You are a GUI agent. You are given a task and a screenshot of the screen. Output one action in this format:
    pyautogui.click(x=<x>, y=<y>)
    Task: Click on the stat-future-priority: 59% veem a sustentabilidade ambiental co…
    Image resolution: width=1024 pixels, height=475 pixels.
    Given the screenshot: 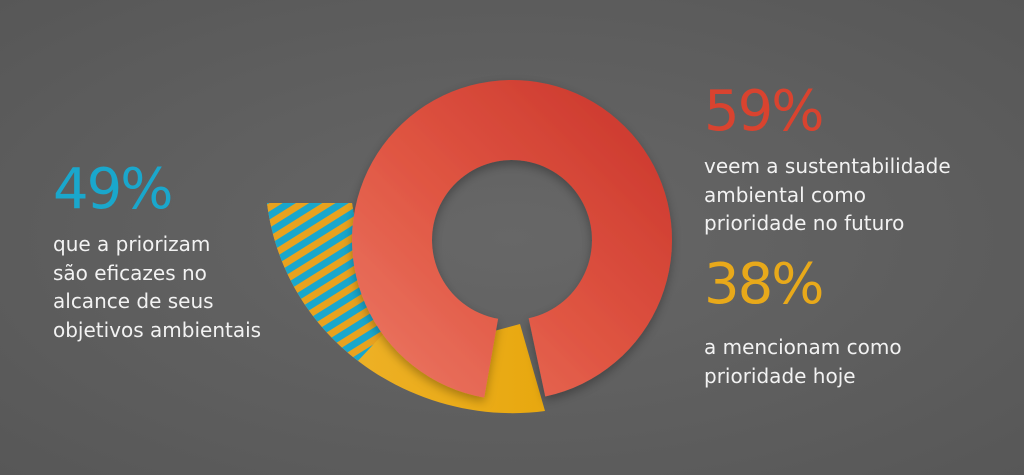 What is the action you would take?
    pyautogui.click(x=827, y=161)
    